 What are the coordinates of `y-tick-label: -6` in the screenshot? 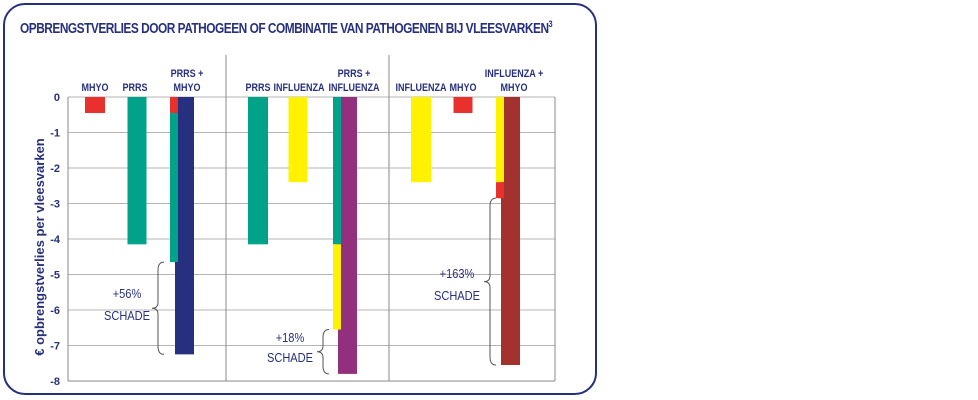 It's located at (55, 311).